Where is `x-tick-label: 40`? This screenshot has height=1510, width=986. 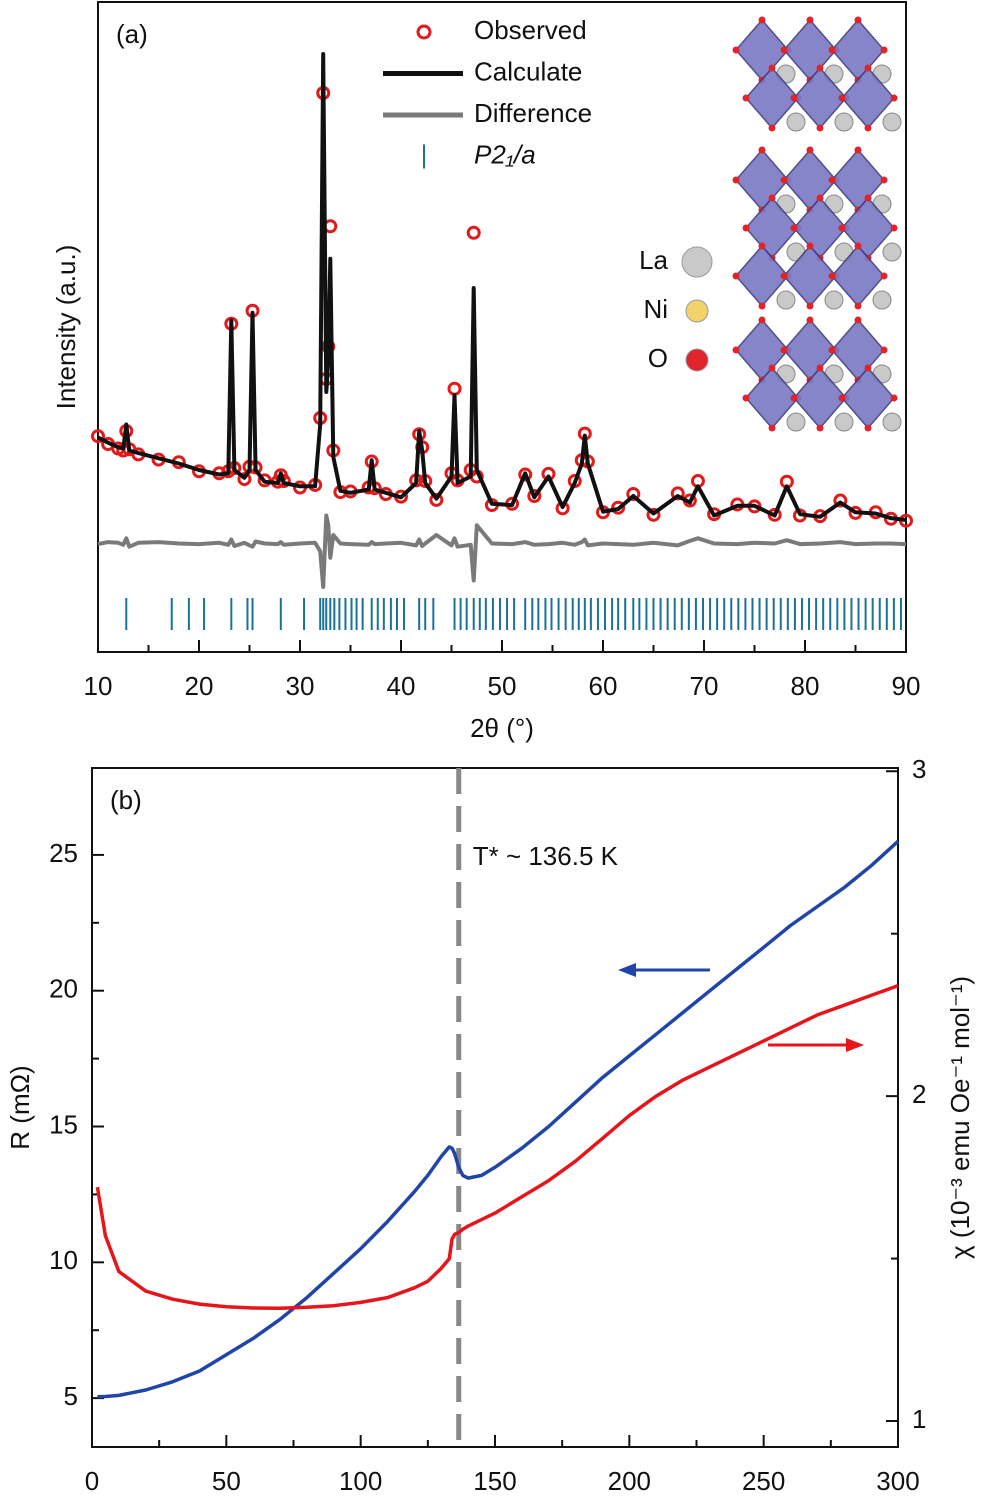
x-tick-label: 40 is located at coordinates (401, 686).